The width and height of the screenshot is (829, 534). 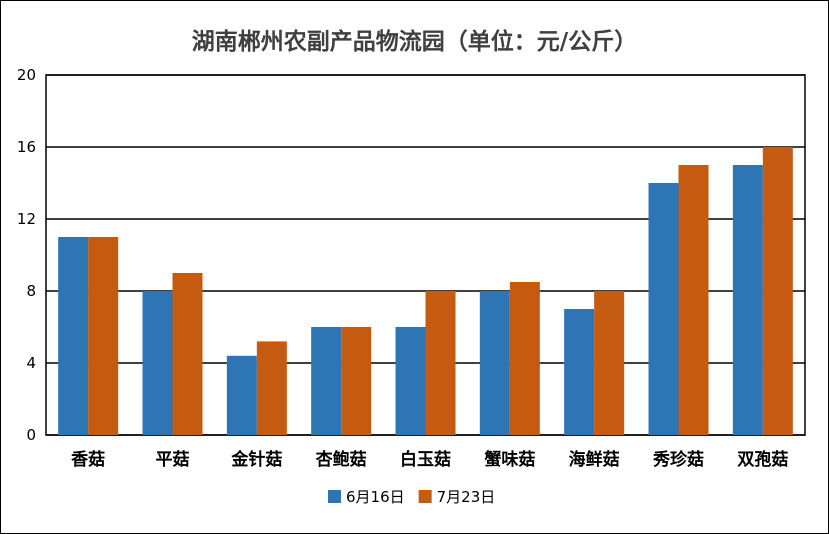 I want to click on legend-label: 6月16日, so click(x=375, y=497).